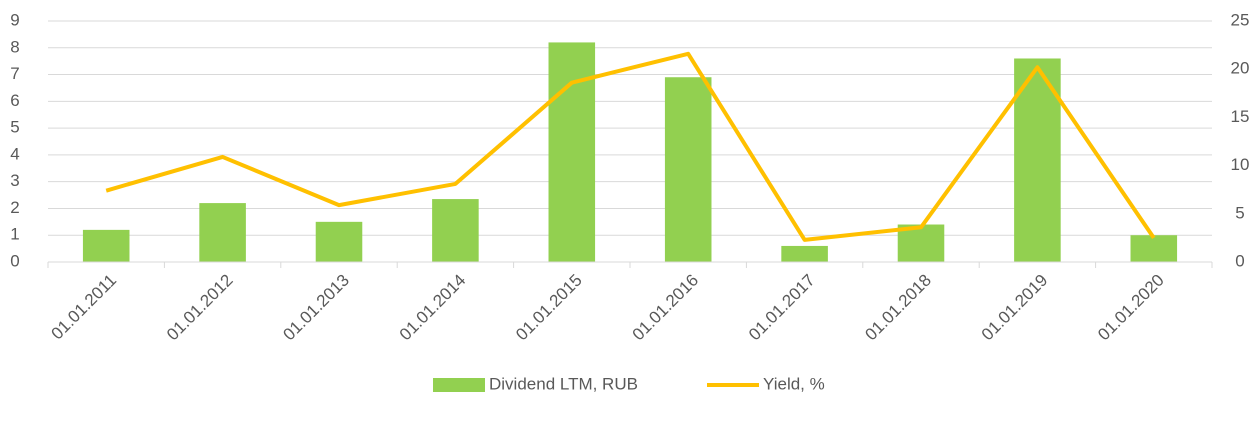 The width and height of the screenshot is (1259, 422). What do you see at coordinates (794, 383) in the screenshot?
I see `legend-label: Yield, %` at bounding box center [794, 383].